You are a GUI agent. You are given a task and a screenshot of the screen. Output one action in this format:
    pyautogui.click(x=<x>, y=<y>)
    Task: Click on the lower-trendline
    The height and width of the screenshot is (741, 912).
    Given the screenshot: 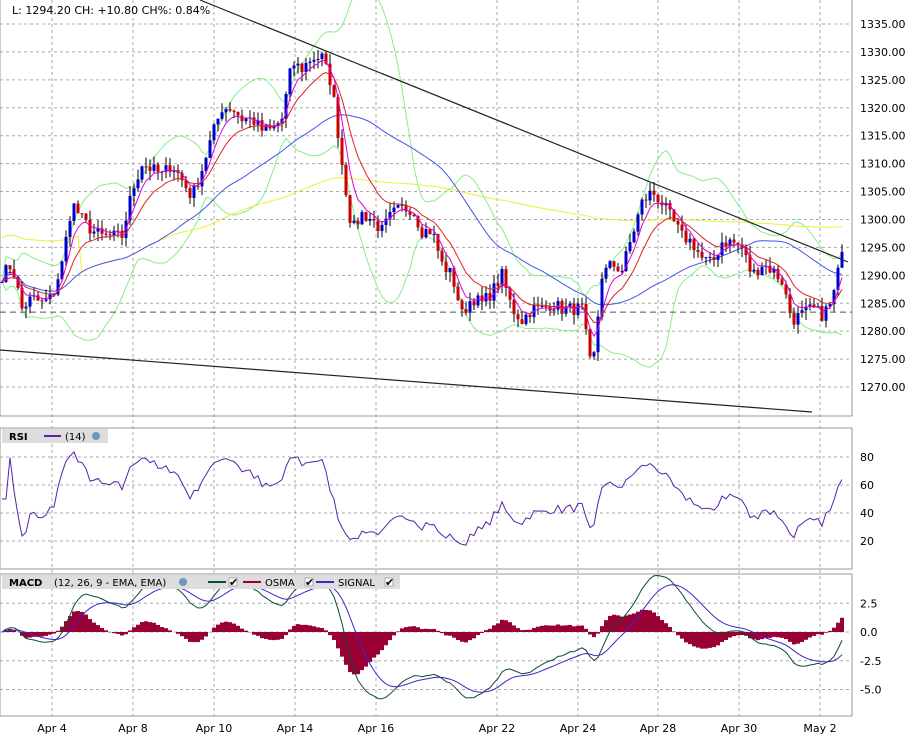 What is the action you would take?
    pyautogui.click(x=406, y=381)
    